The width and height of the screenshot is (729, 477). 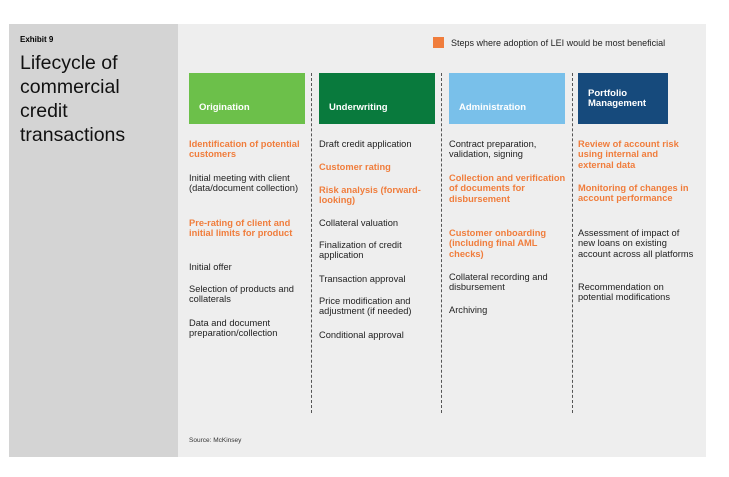 I want to click on column-header-origination: Origination, so click(x=247, y=98).